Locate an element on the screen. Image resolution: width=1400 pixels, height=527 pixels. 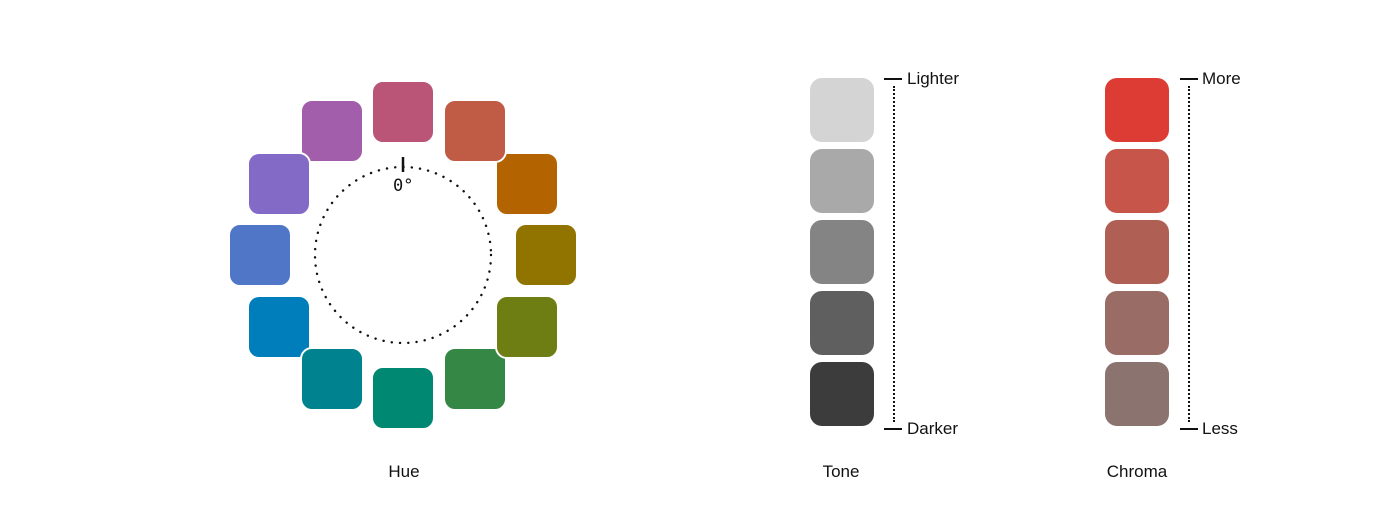
hue-swatch-periwinkle is located at coordinates (260, 255).